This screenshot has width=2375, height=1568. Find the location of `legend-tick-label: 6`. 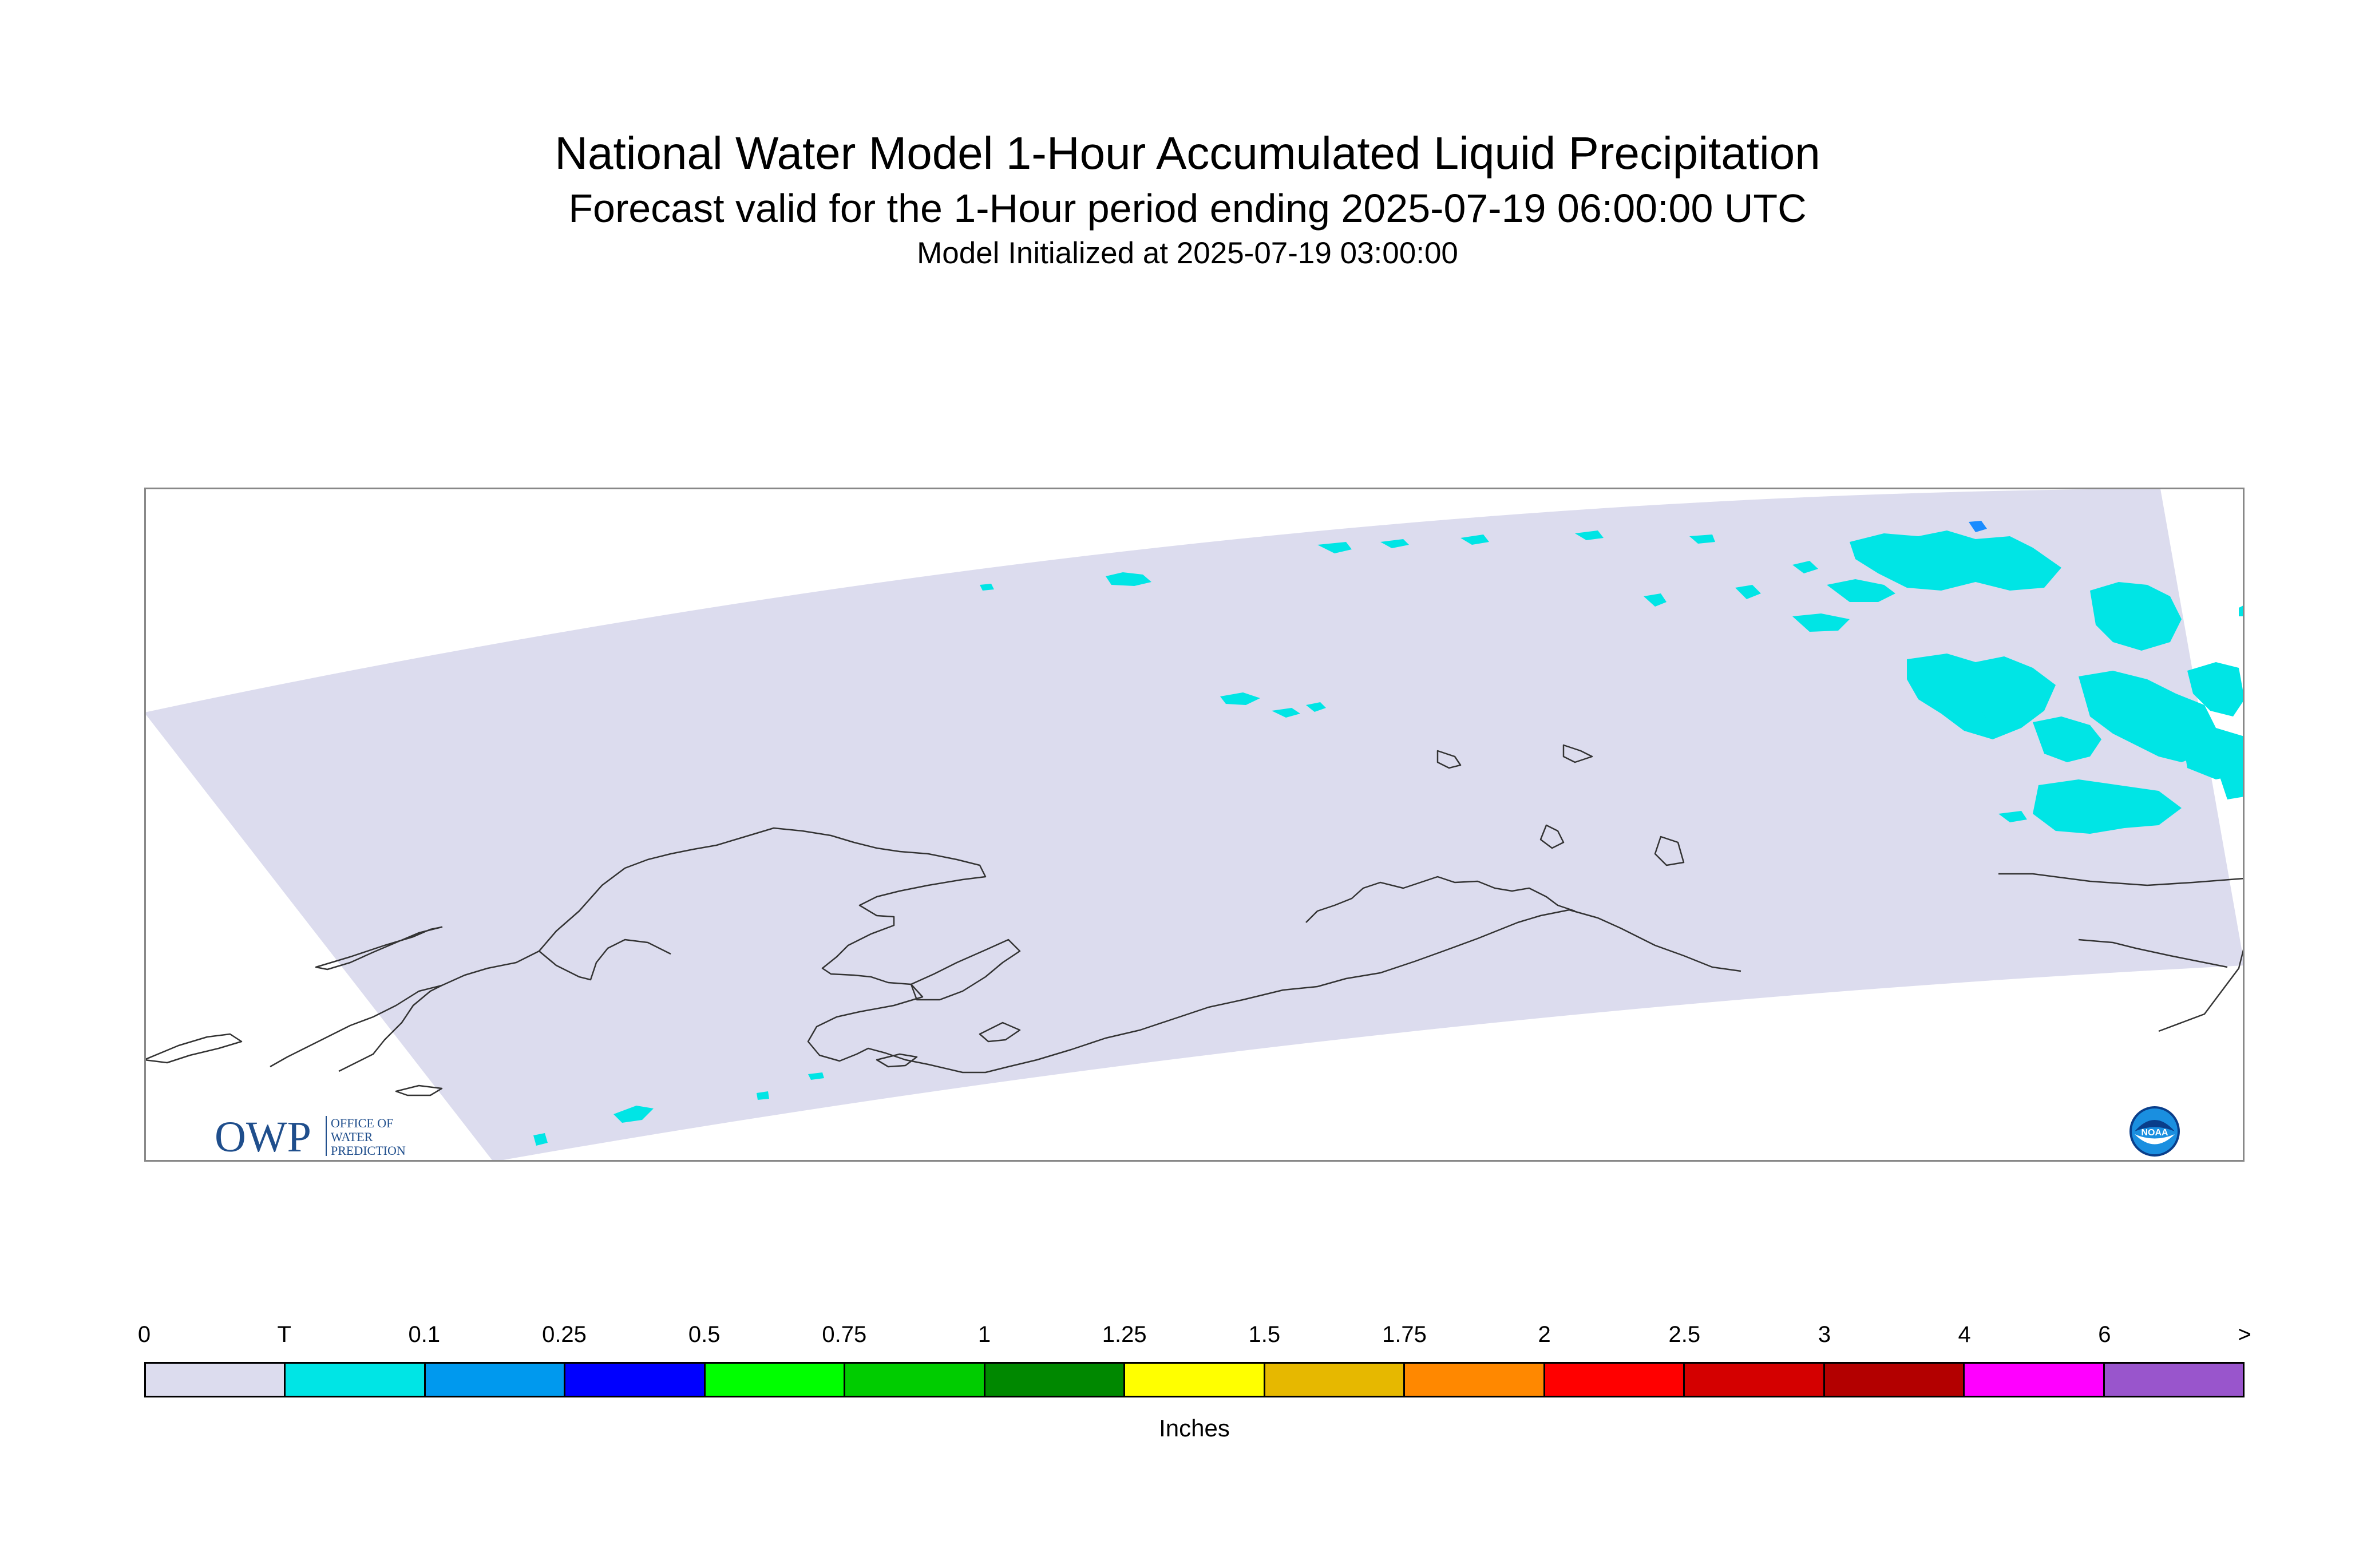

legend-tick-label: 6 is located at coordinates (2104, 1334).